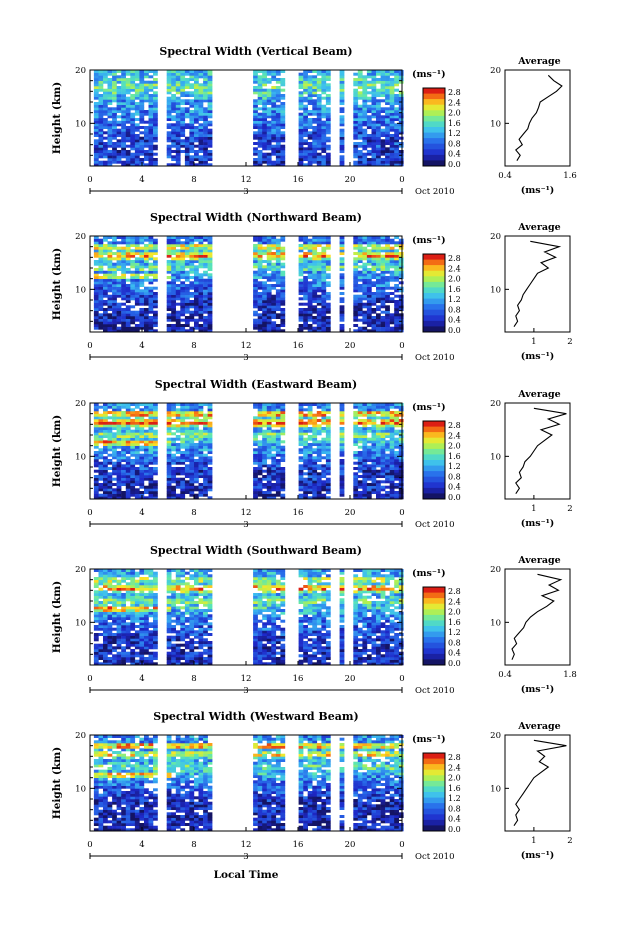  Describe the element at coordinates (434, 157) in the screenshot. I see `colorbar-step` at that location.